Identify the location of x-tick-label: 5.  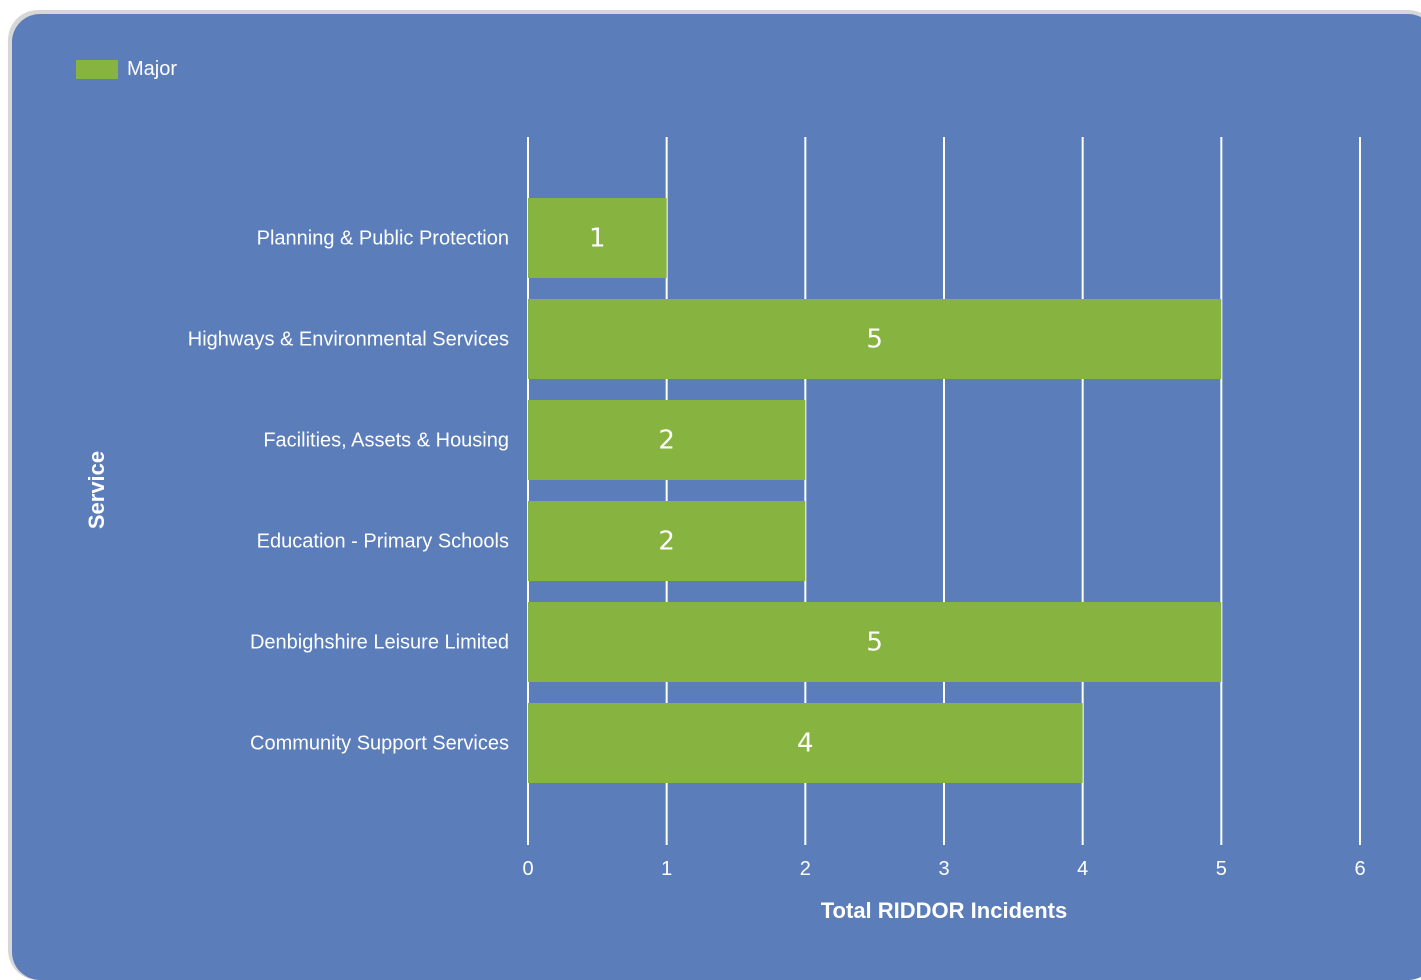
(1221, 869).